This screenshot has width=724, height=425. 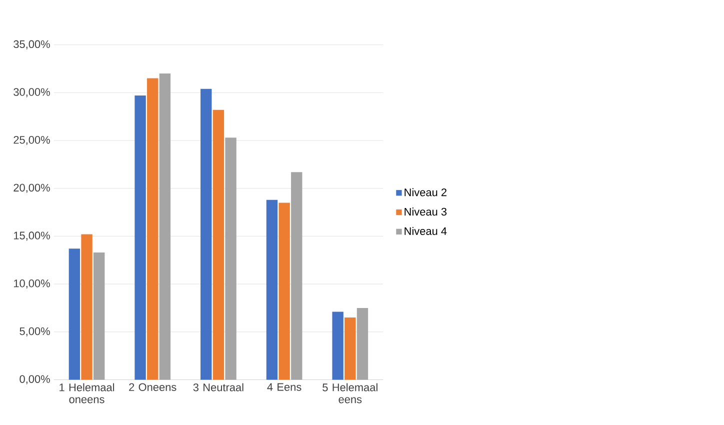 I want to click on y-tick-label: 25,00%, so click(x=32, y=141).